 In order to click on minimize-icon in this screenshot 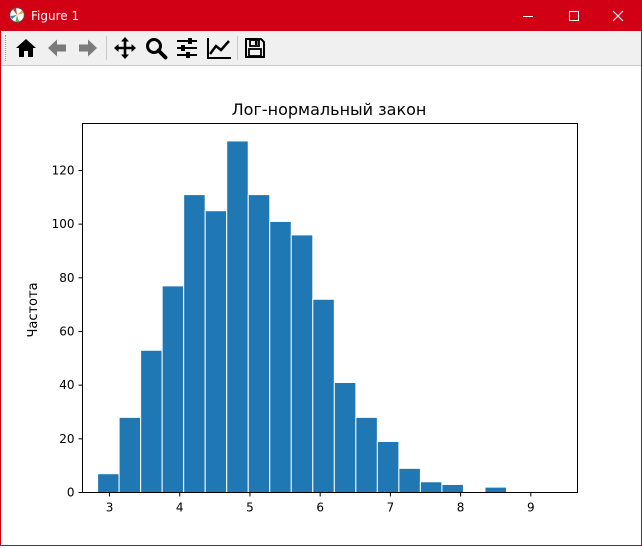, I will do `click(528, 16)`.